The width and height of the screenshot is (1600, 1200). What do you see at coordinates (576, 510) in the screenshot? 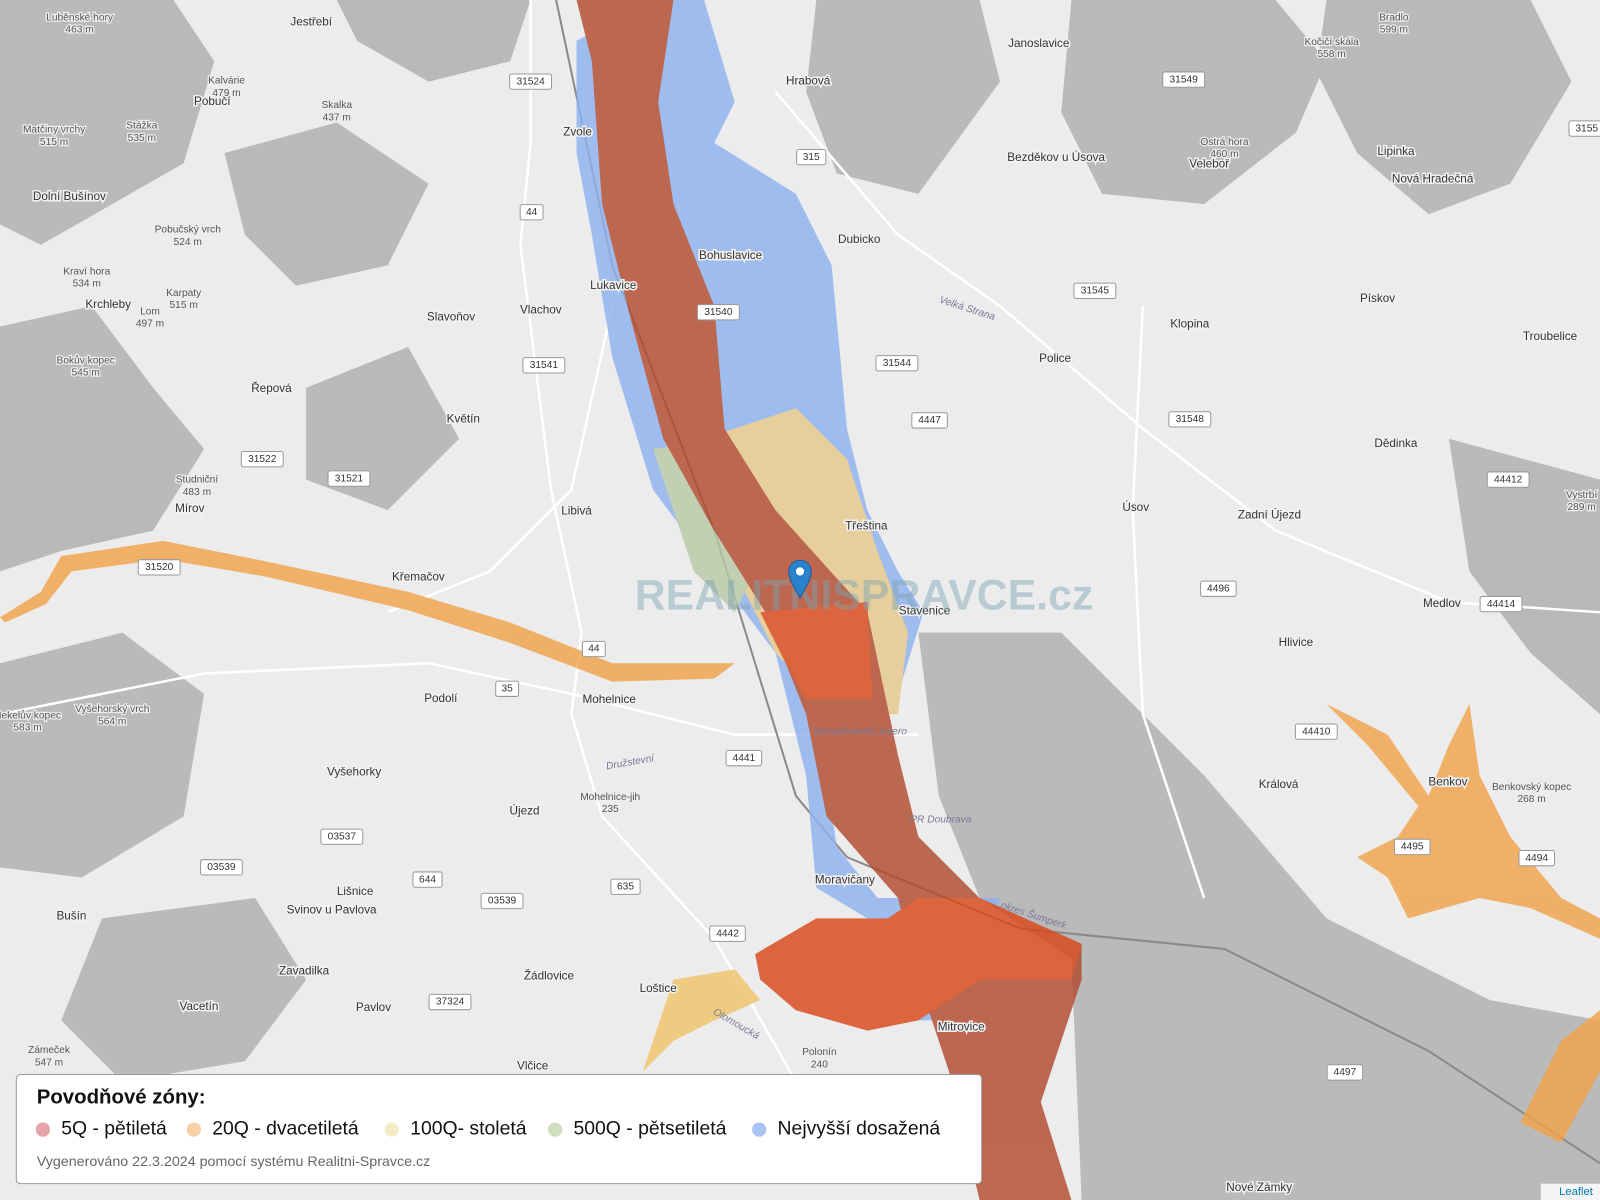
I see `place-label: Libivá` at bounding box center [576, 510].